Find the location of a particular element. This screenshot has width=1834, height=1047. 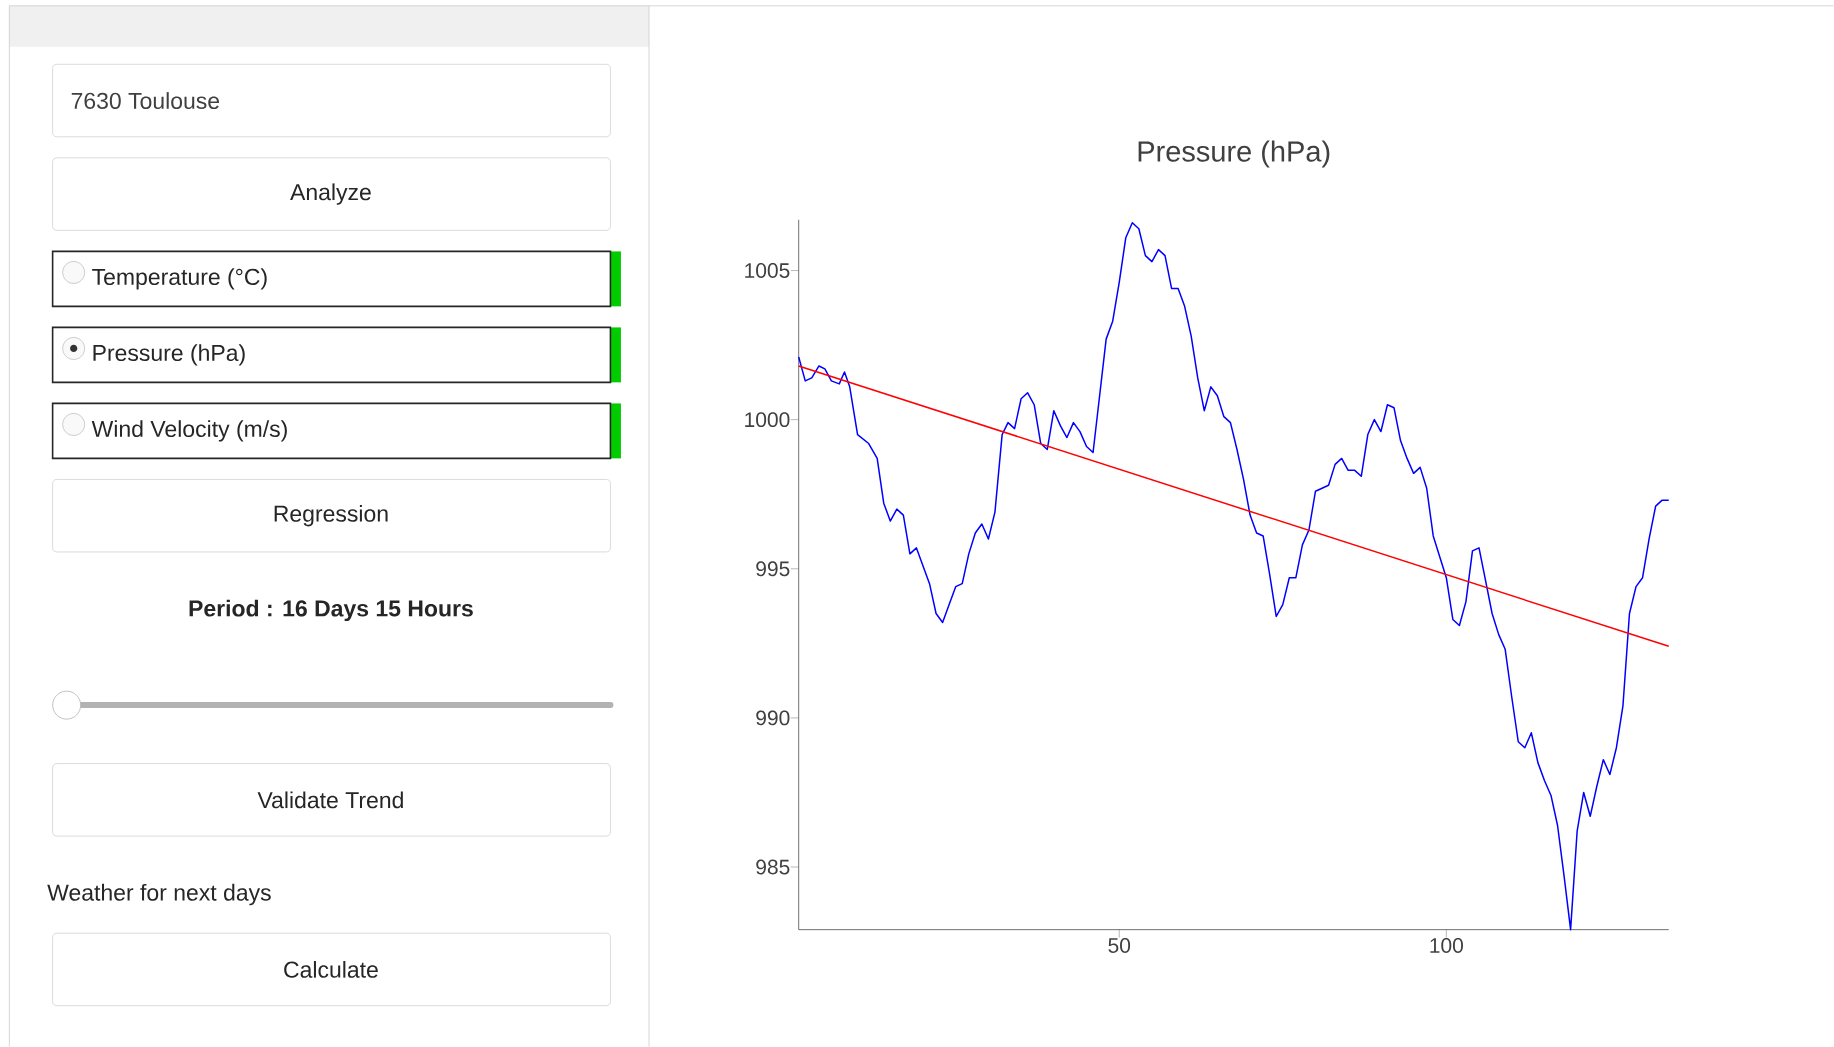

x-tick-label: 100 is located at coordinates (1446, 945).